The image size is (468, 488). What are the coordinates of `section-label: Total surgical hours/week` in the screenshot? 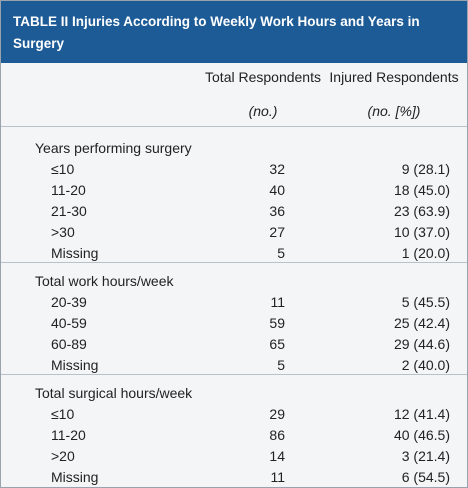 It's located at (114, 393).